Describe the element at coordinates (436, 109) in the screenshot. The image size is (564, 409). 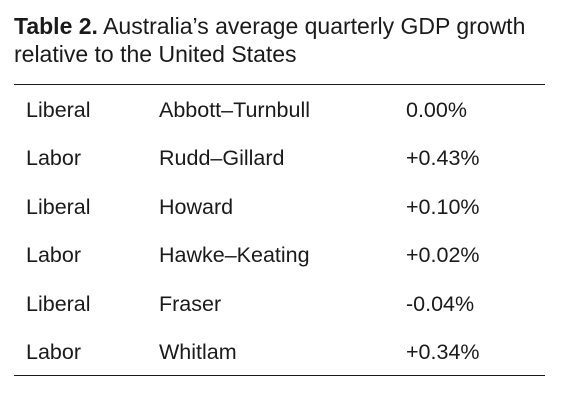
I see `growth-cell: 0.00%` at that location.